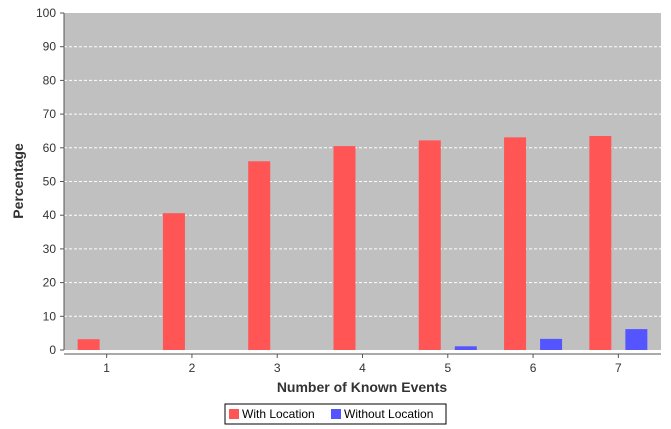  What do you see at coordinates (18, 181) in the screenshot?
I see `y-axis-title: Percentage` at bounding box center [18, 181].